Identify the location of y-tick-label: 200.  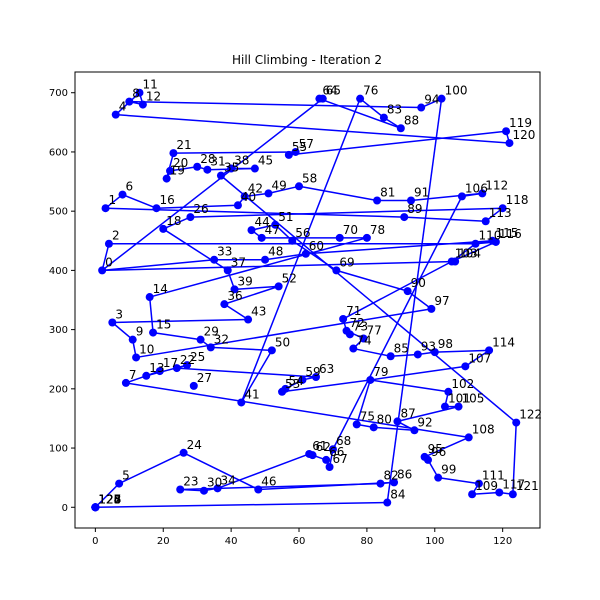
(58, 389).